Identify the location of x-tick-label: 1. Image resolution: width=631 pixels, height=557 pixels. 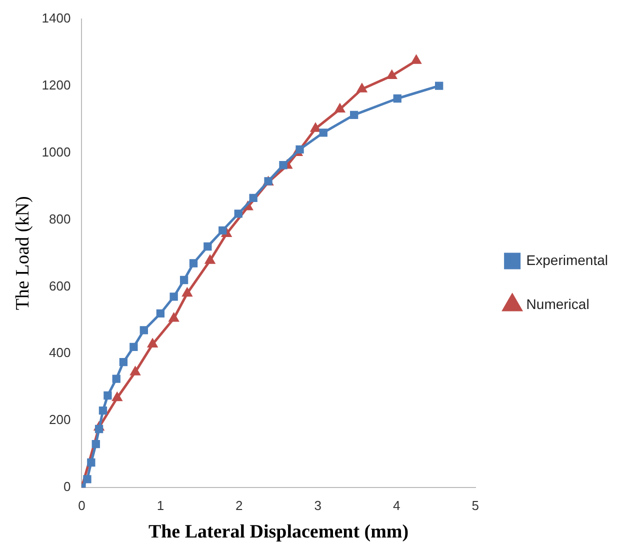
(160, 505).